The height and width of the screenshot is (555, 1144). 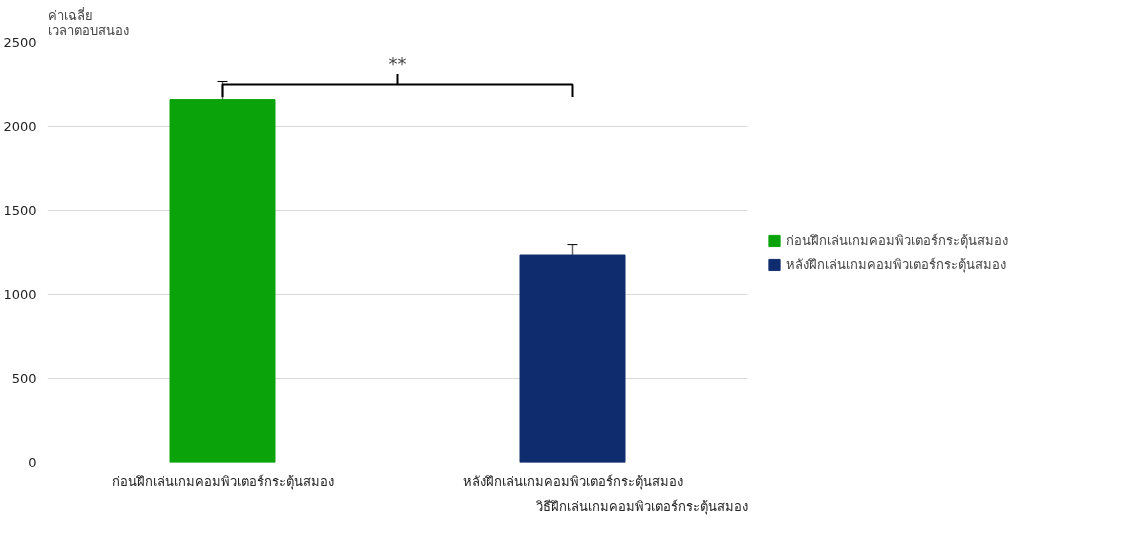 I want to click on y-tick-label: 500, so click(x=24, y=378).